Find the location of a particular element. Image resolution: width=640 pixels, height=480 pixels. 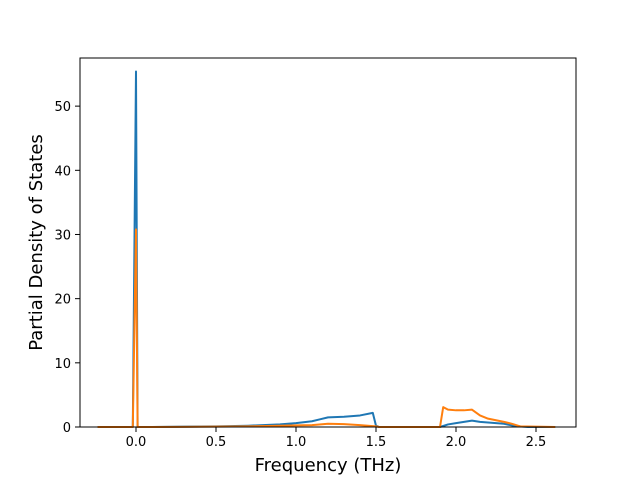

y-tick-label: 20 is located at coordinates (62, 300).